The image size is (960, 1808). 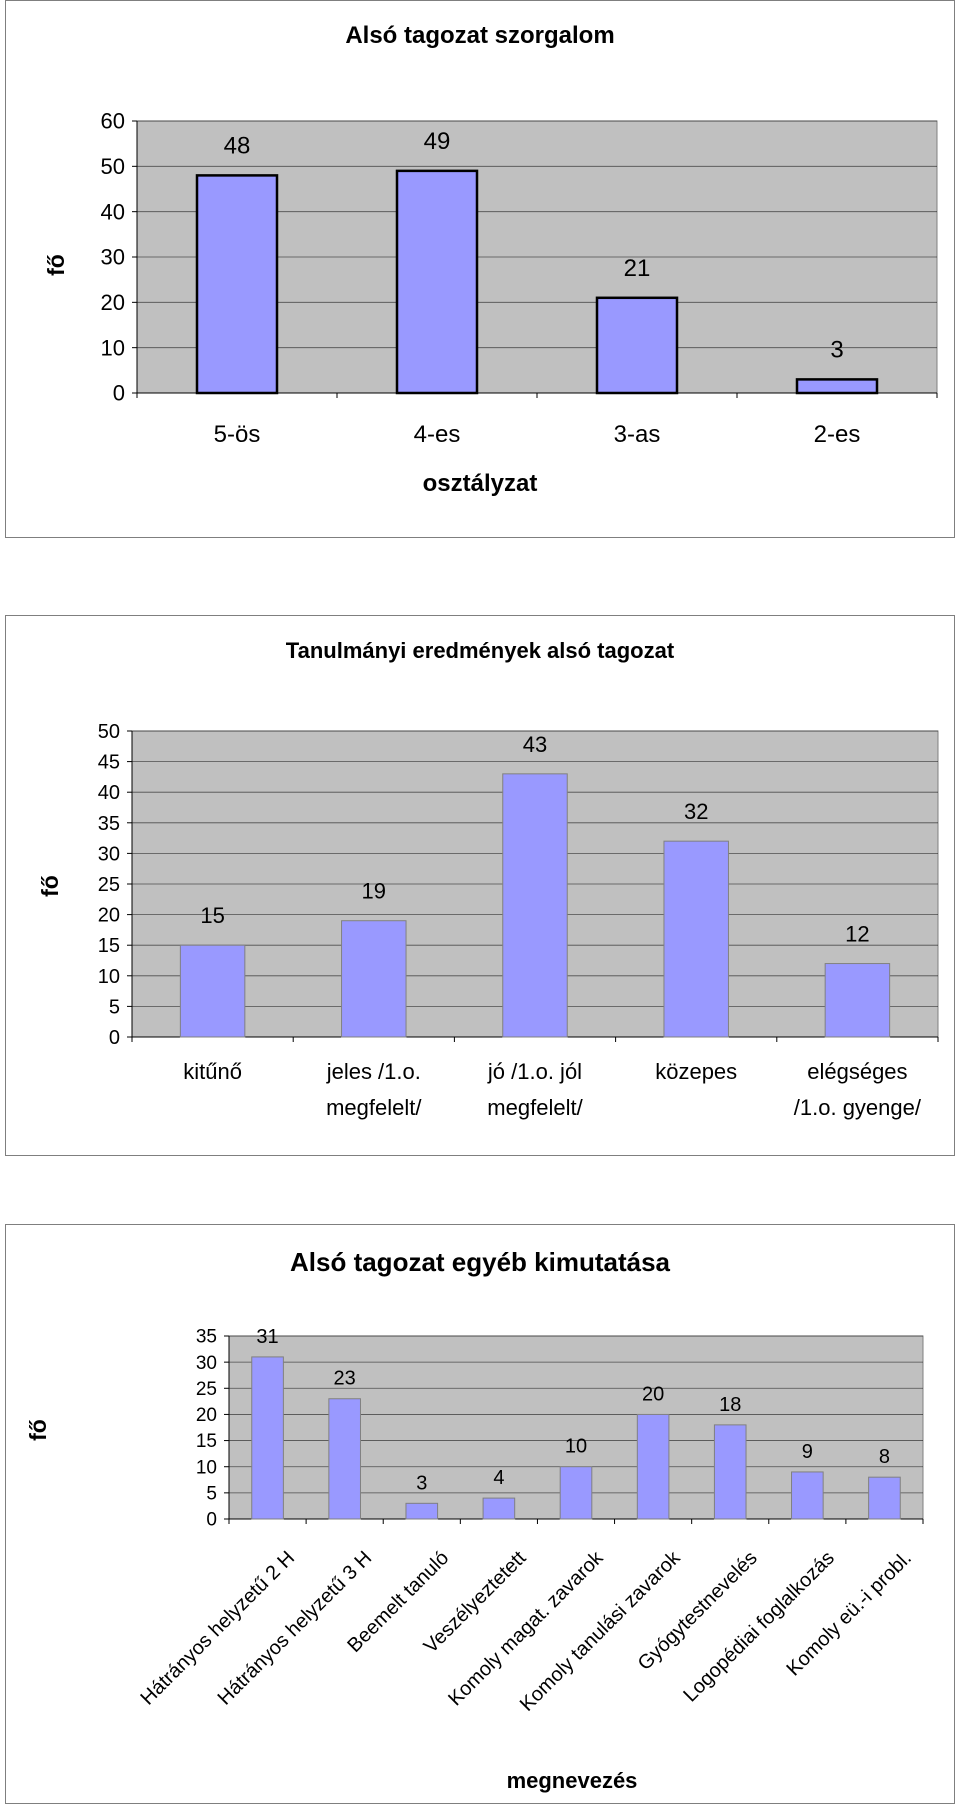 I want to click on data-label: 20, so click(x=653, y=1394).